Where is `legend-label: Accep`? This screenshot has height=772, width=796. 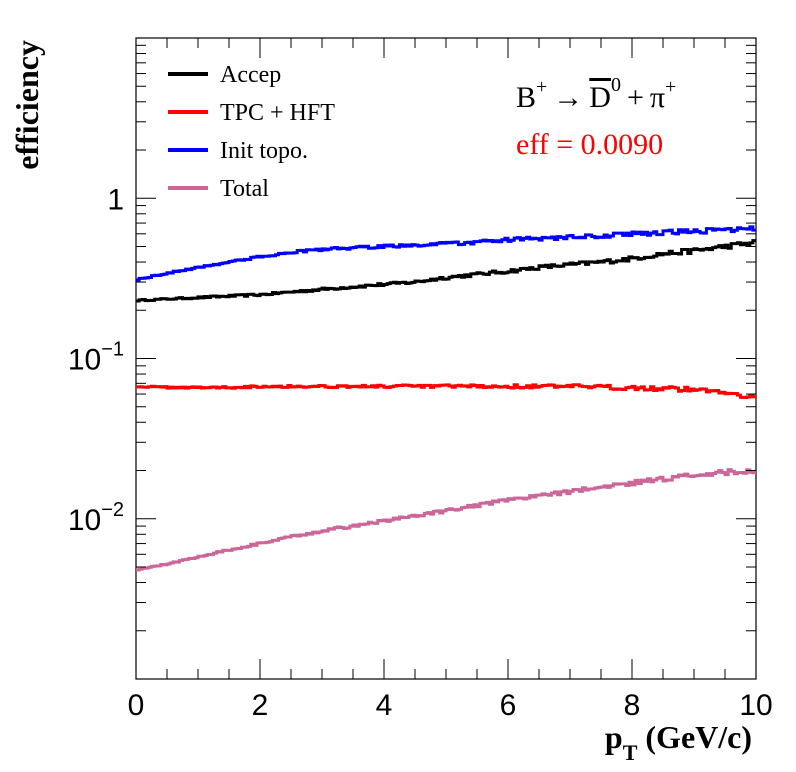
legend-label: Accep is located at coordinates (250, 75).